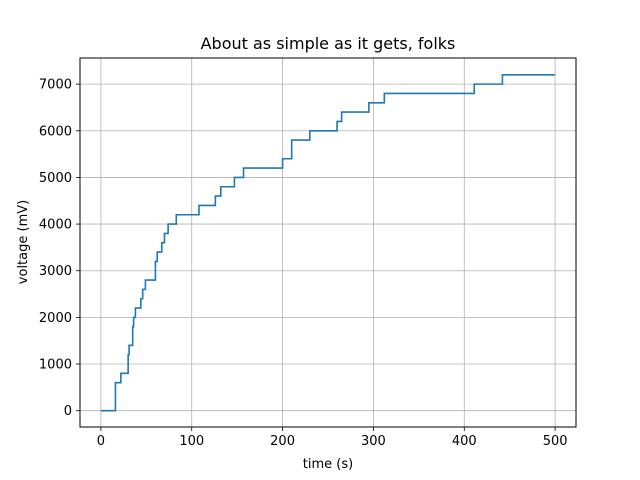 This screenshot has width=640, height=480. I want to click on y-axis-label: voltage (mV), so click(23, 242).